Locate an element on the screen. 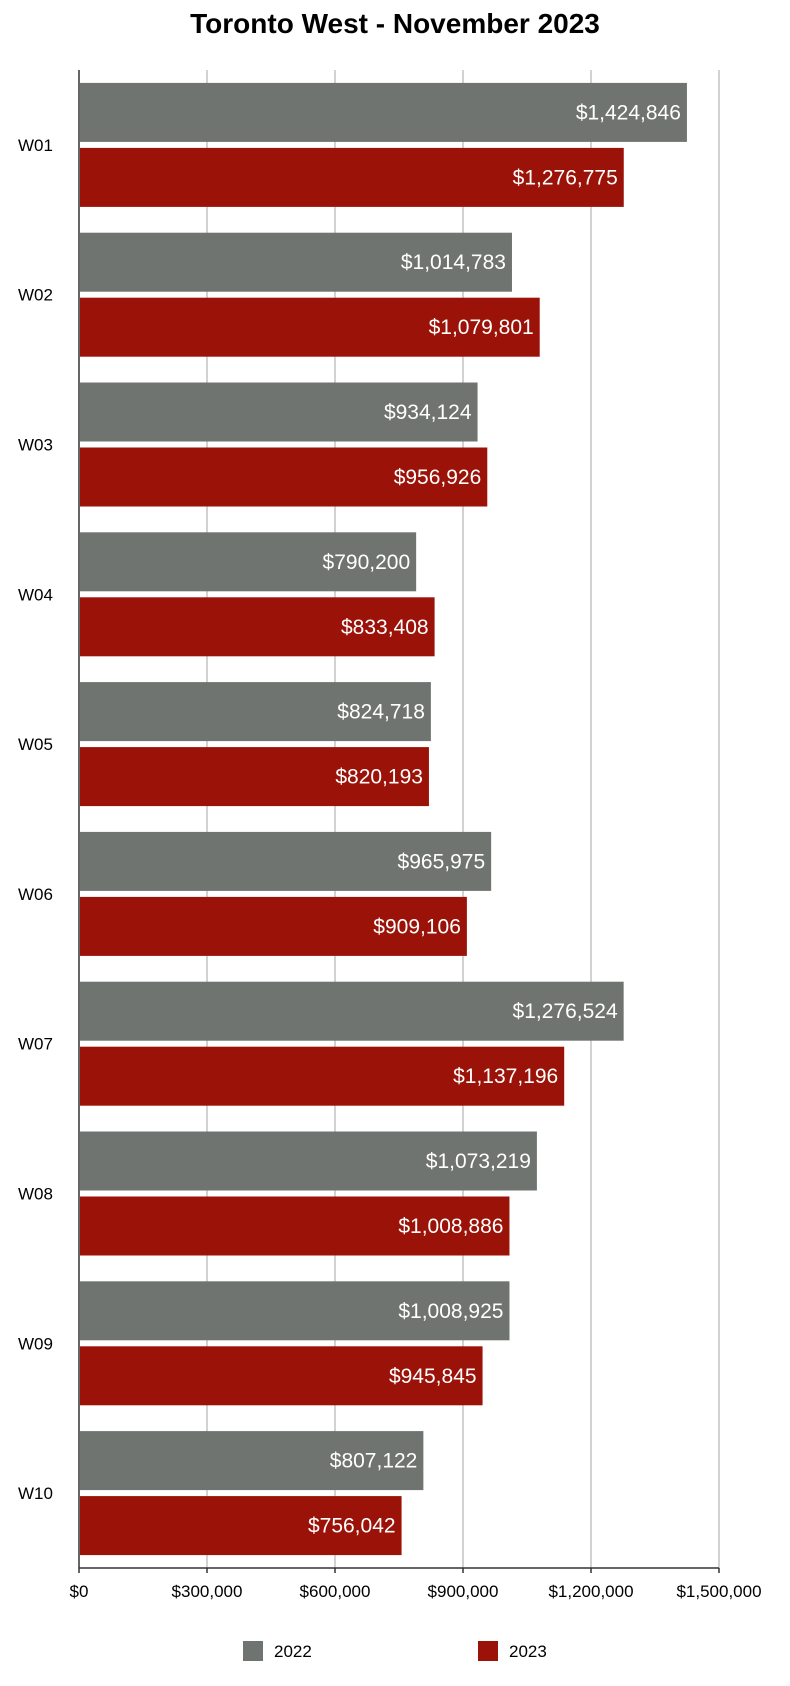  category-label: W07 is located at coordinates (35, 1044).